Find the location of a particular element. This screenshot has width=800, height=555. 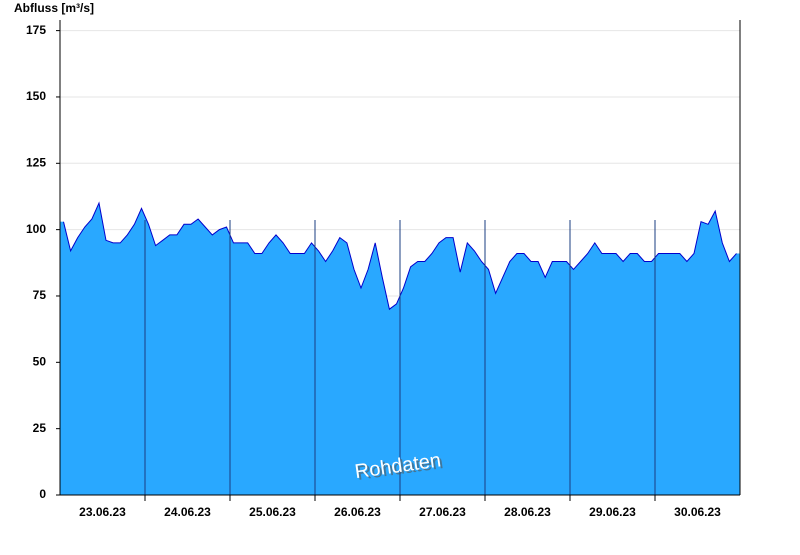

y-tick-label: 175 is located at coordinates (36, 30).